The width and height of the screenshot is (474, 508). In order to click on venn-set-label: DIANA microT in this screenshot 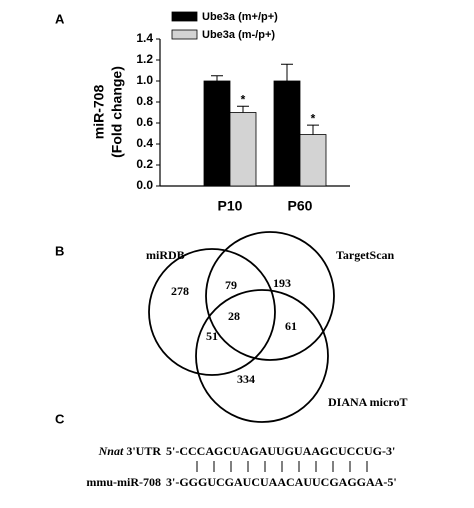, I will do `click(367, 402)`.